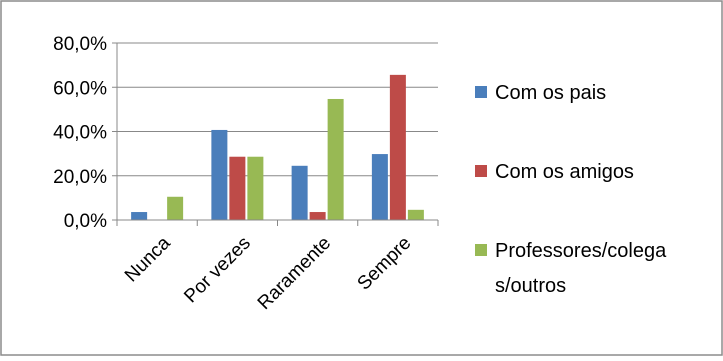 Image resolution: width=723 pixels, height=361 pixels. Describe the element at coordinates (530, 286) in the screenshot. I see `legend-label: s/outros` at that location.